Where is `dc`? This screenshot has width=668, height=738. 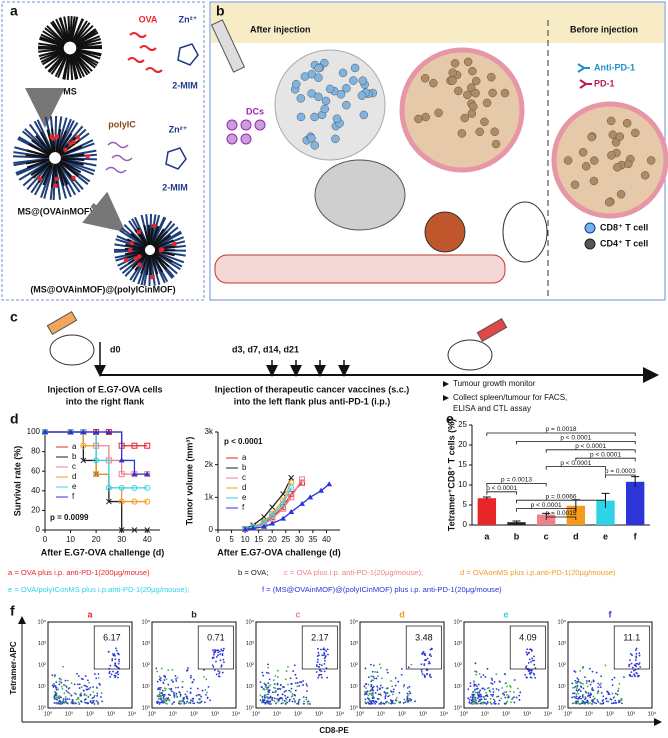
dc is located at coordinates (260, 125).